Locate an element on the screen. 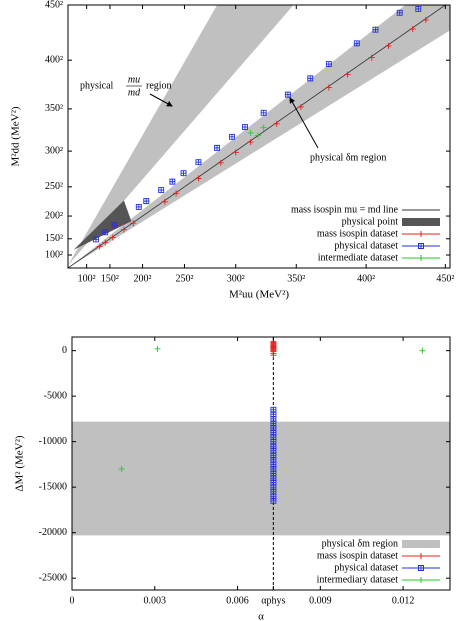 This screenshot has width=474, height=621. x-tick-label: 250² is located at coordinates (184, 278).